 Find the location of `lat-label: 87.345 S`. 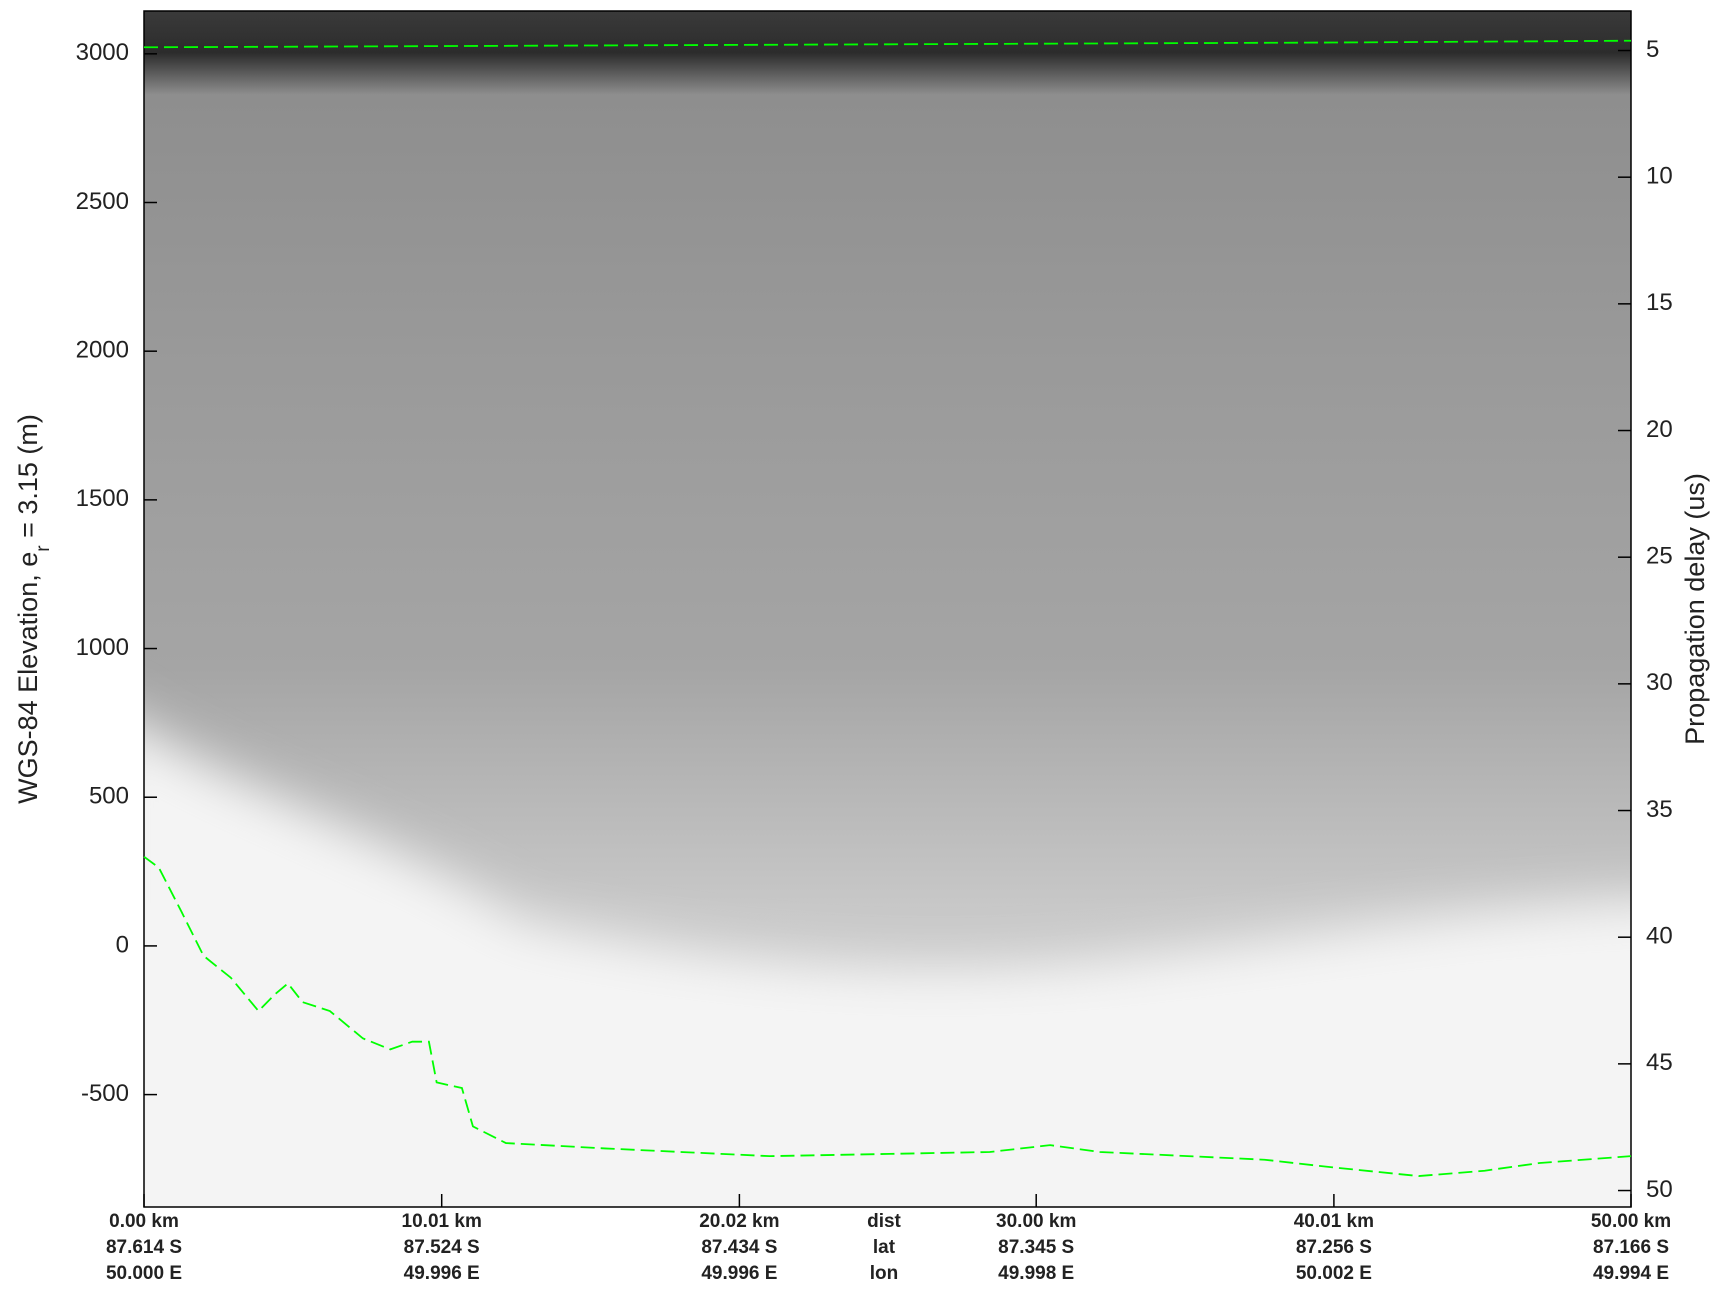

lat-label: 87.345 S is located at coordinates (1036, 1247).